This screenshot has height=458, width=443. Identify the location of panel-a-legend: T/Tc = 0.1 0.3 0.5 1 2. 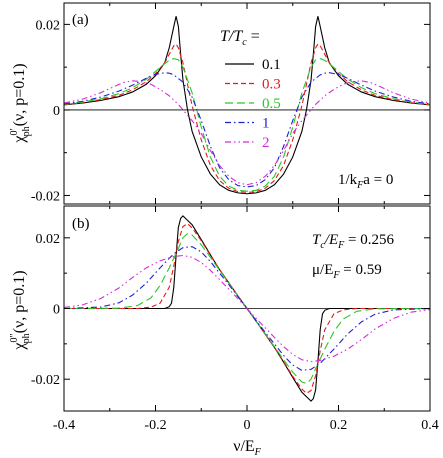
(250, 89).